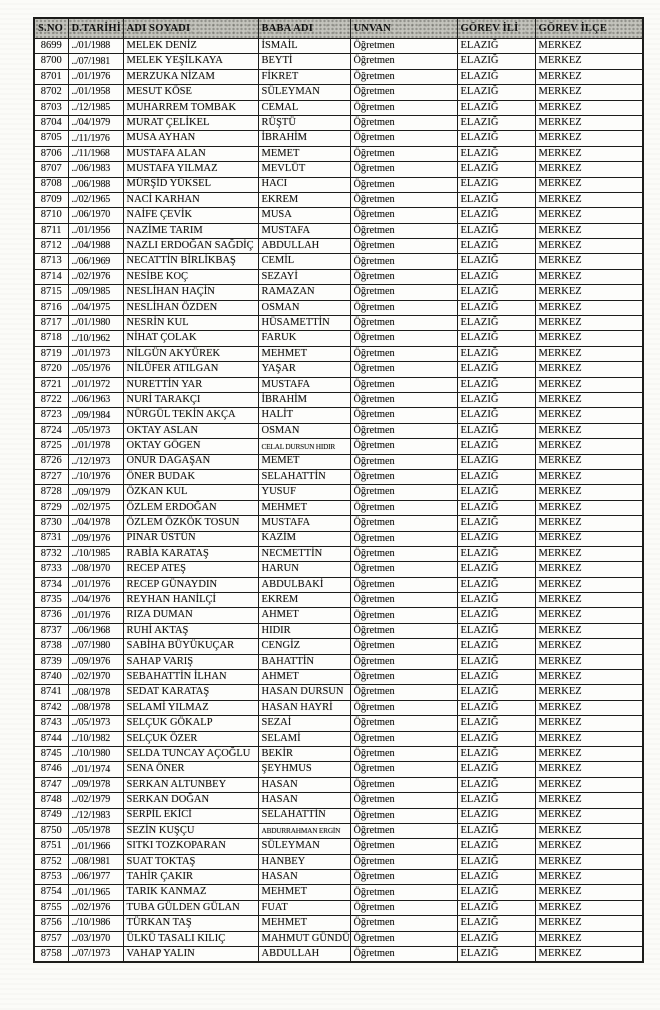 The height and width of the screenshot is (1010, 660). I want to click on cell-baba-adi: MEMET, so click(304, 154).